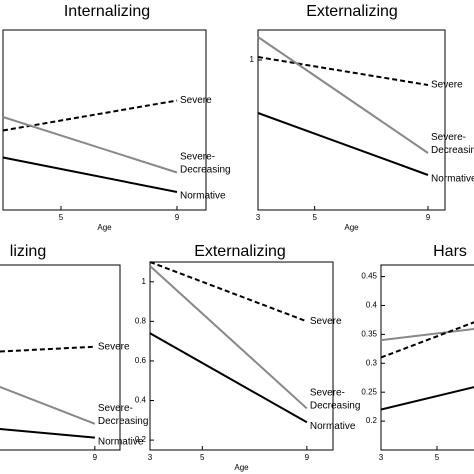 This screenshot has width=474, height=474. Describe the element at coordinates (107, 11) in the screenshot. I see `panel-title: Internalizing` at that location.